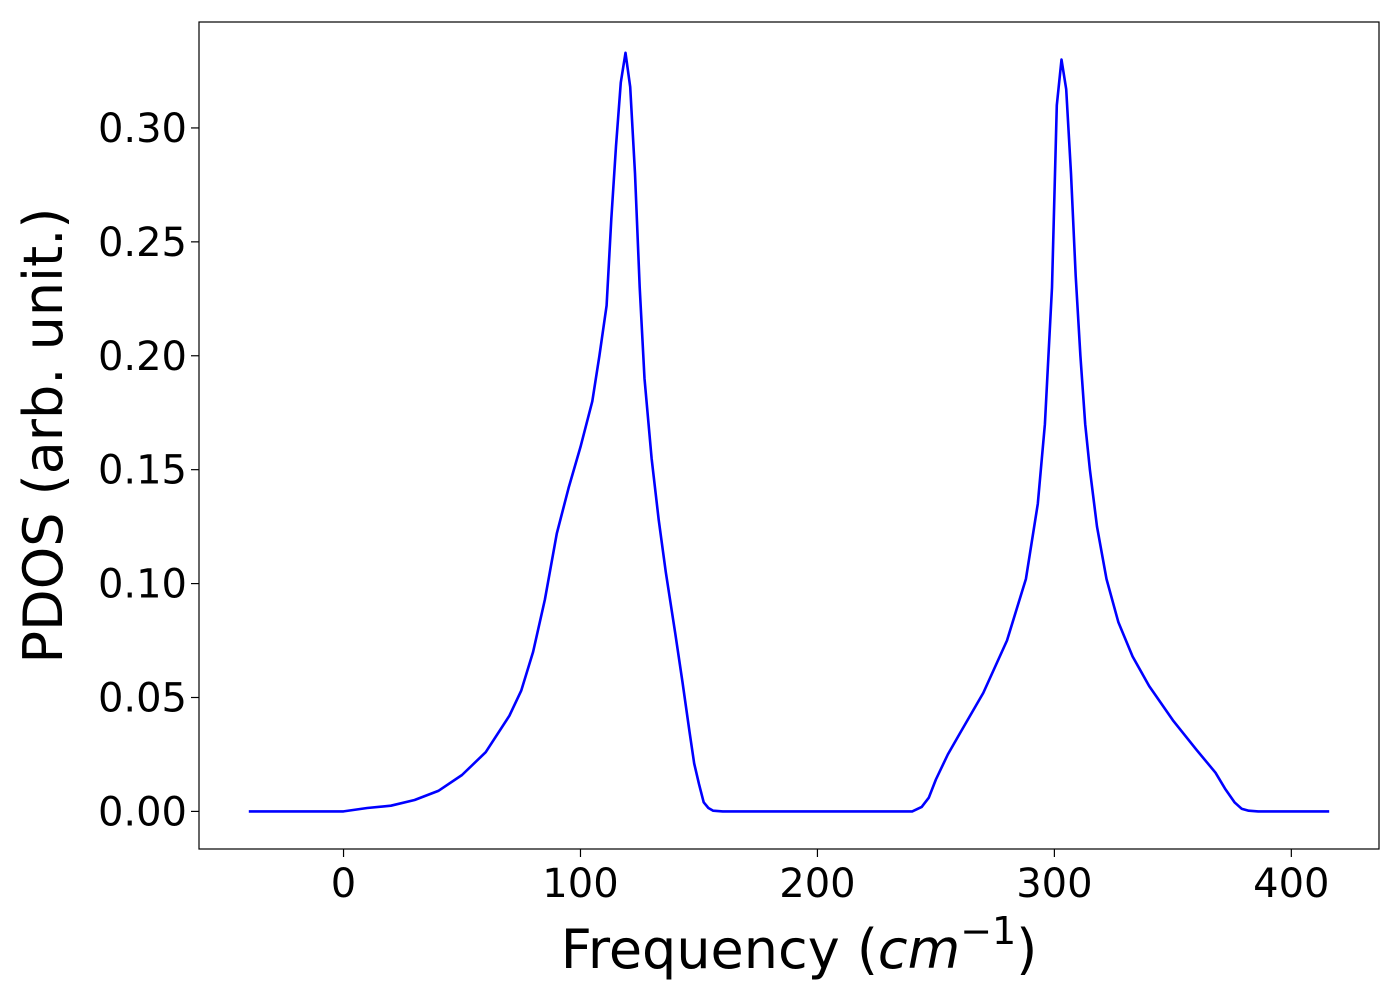  I want to click on y-axis-ticks: 0.00 0.05 0.10 0.15 0.20 0.25 0.30, so click(148, 470).